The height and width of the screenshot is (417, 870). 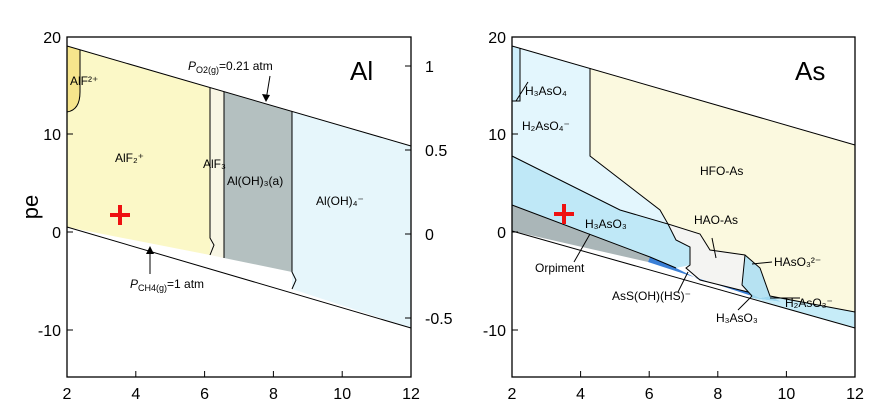 What do you see at coordinates (708, 258) in the screenshot?
I see `field-hao-as` at bounding box center [708, 258].